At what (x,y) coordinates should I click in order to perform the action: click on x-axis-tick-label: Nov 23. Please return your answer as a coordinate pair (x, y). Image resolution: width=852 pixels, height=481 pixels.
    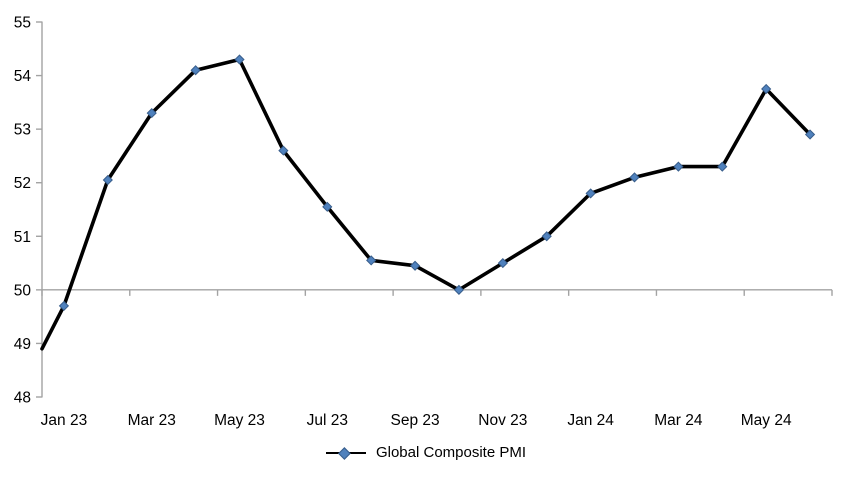
    Looking at the image, I should click on (502, 420).